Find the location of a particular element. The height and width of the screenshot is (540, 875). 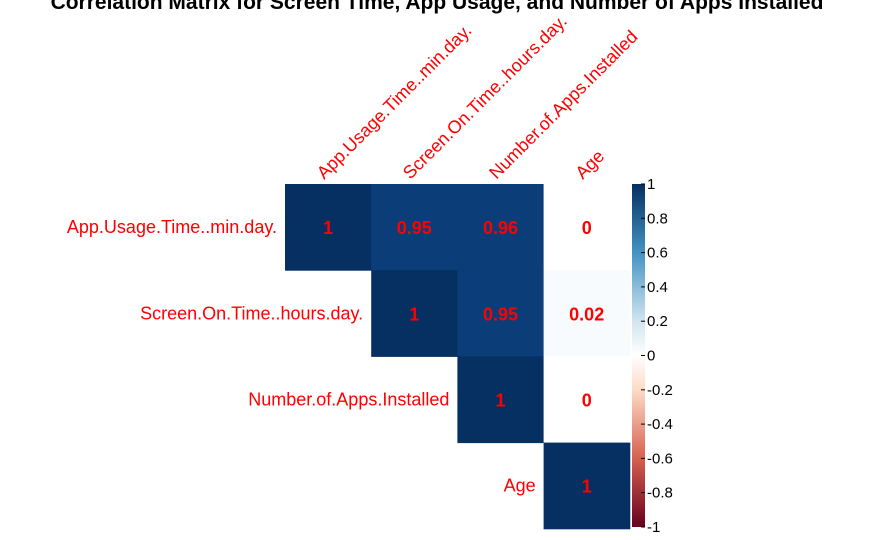

cell-value-label: 0.96 is located at coordinates (500, 228).